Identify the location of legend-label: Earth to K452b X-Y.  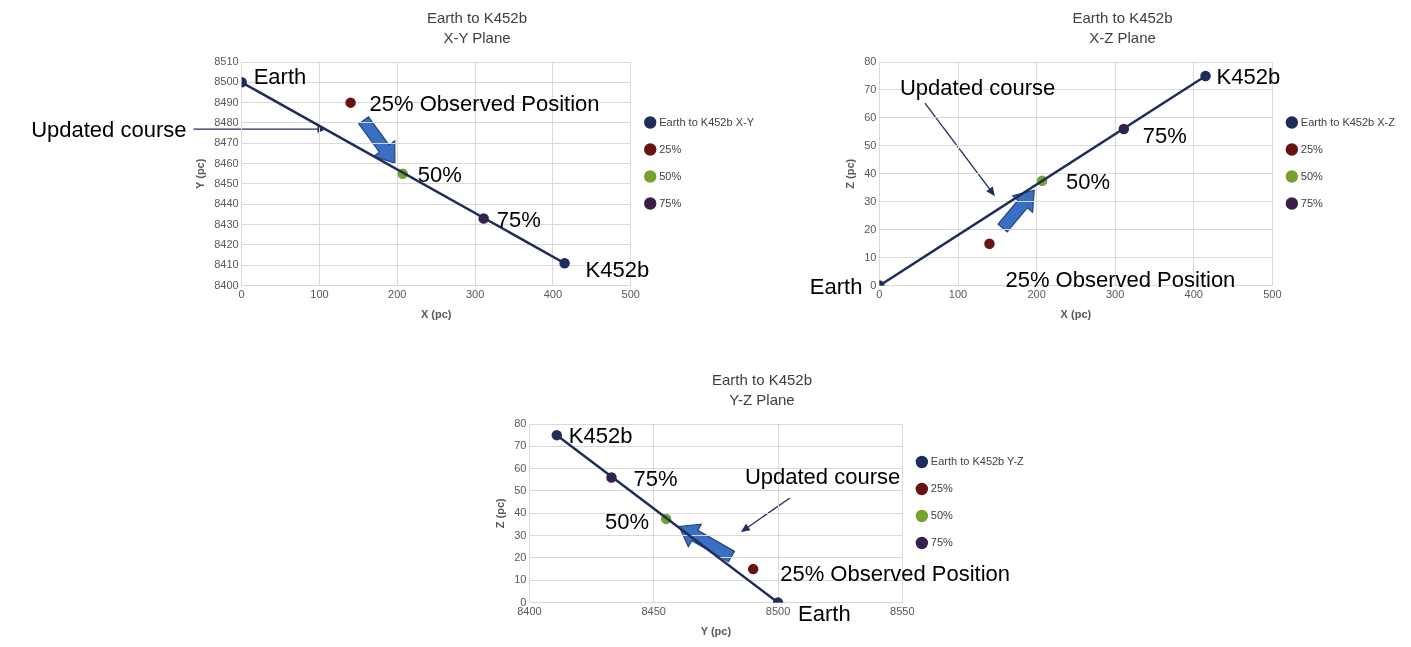
(707, 121).